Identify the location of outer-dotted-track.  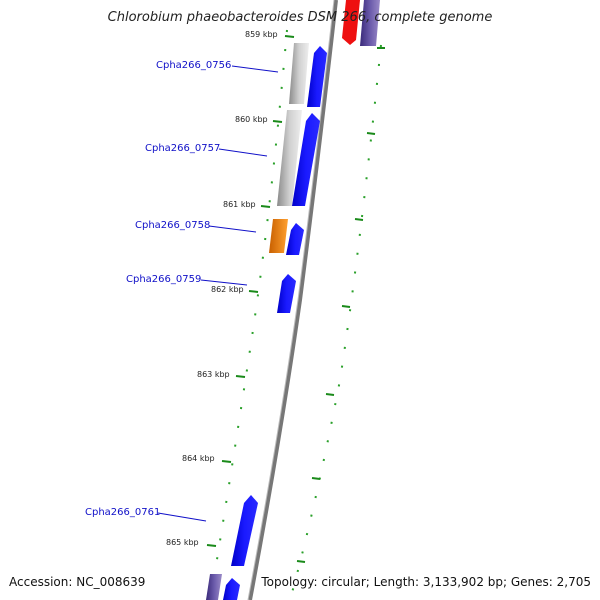
(335, 322).